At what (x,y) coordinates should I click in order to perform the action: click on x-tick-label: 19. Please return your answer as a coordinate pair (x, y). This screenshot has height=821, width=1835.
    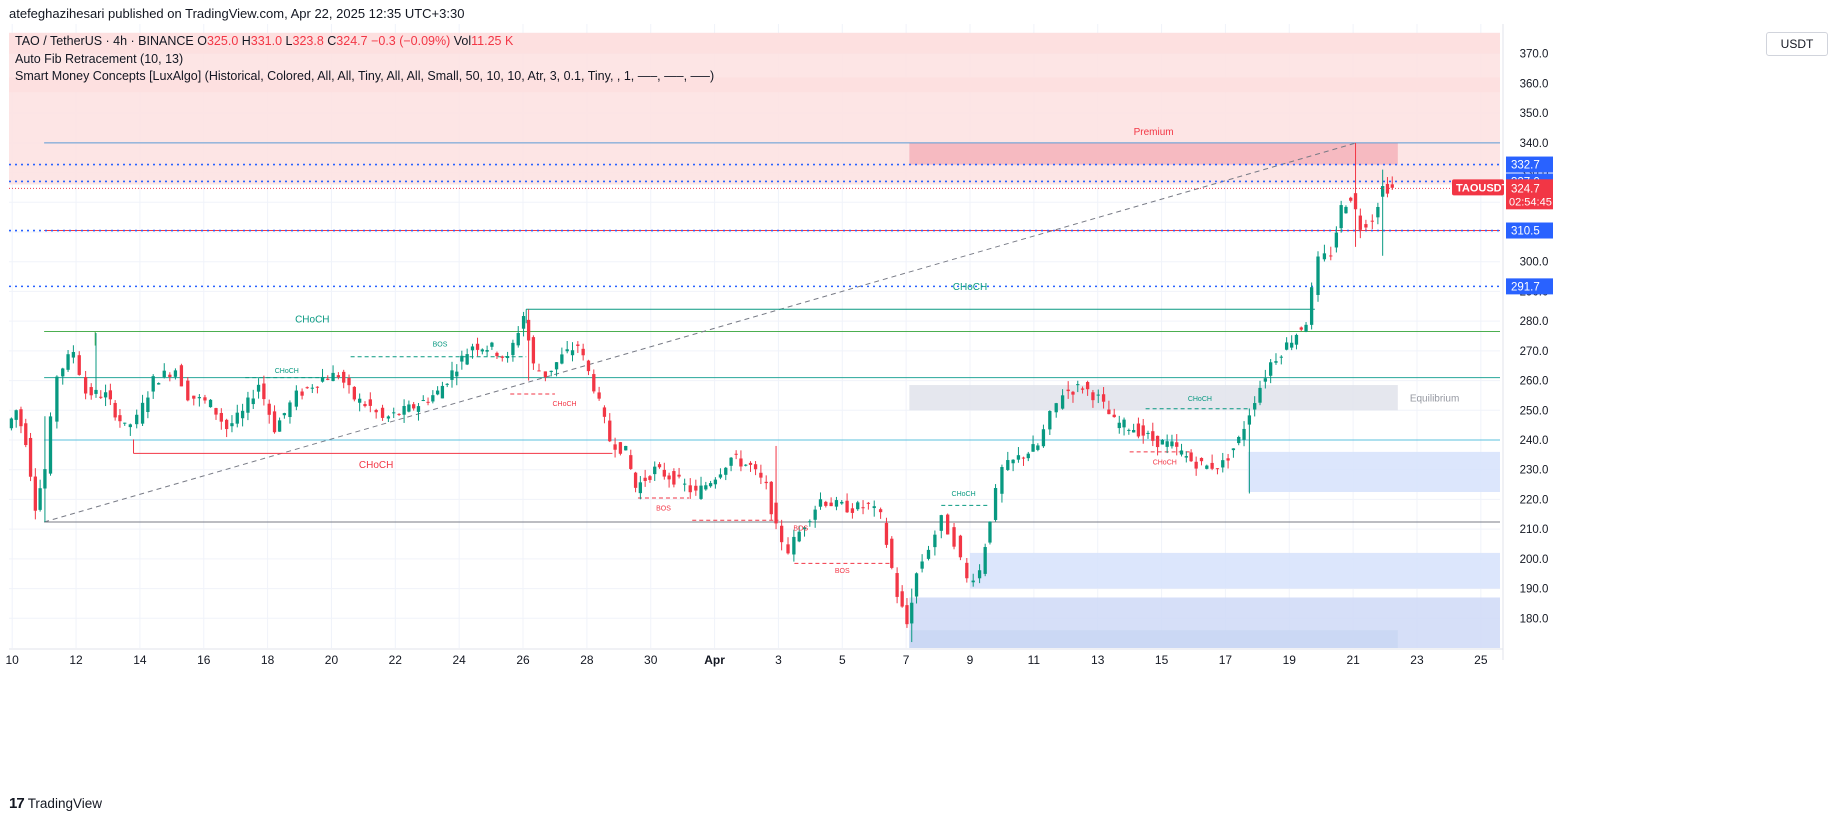
    Looking at the image, I should click on (1290, 660).